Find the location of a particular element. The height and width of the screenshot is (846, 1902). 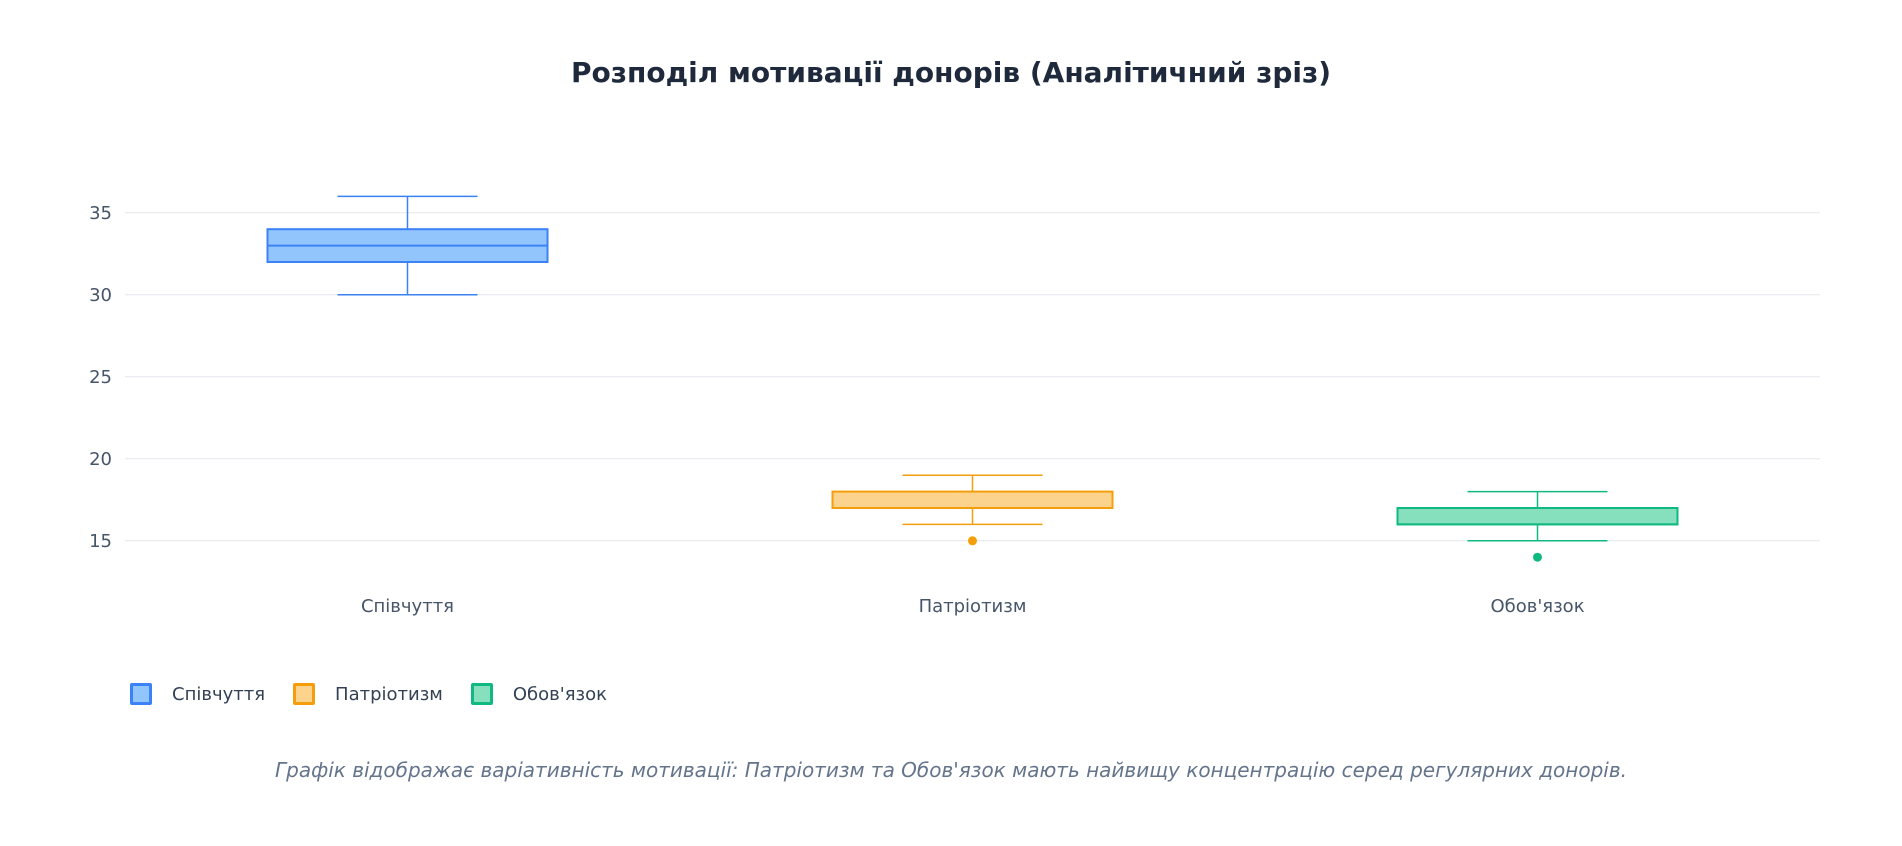

legend: Співчуття Патріотизм Обов'язок is located at coordinates (382, 694).